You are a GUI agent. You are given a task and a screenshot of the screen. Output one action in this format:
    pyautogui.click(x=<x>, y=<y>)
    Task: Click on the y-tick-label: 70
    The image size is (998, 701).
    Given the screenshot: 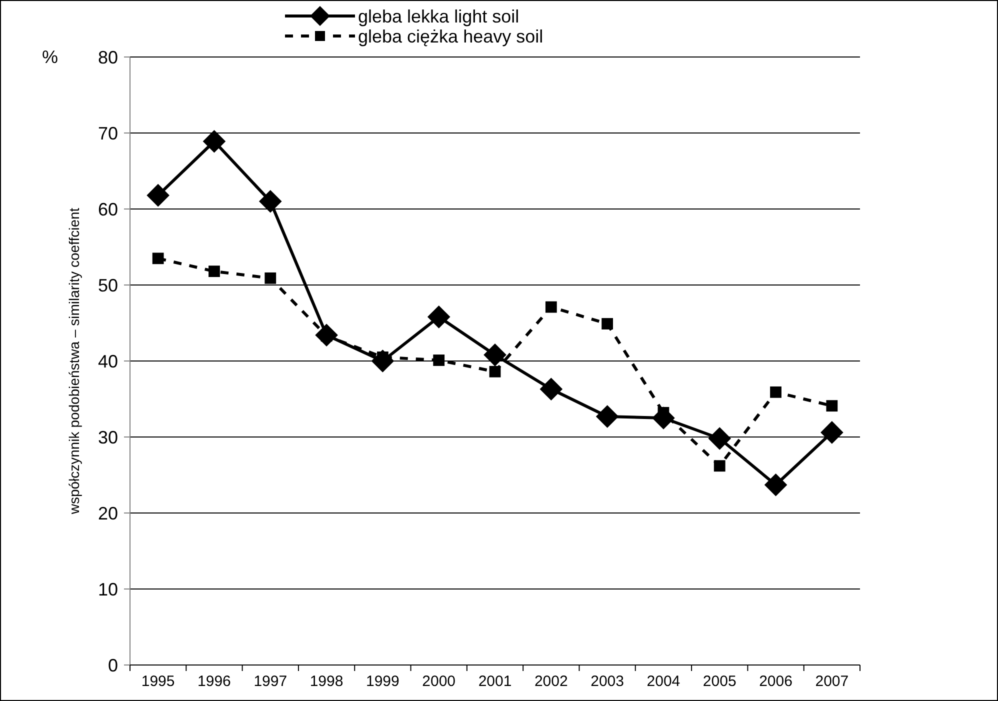 What is the action you would take?
    pyautogui.click(x=108, y=133)
    